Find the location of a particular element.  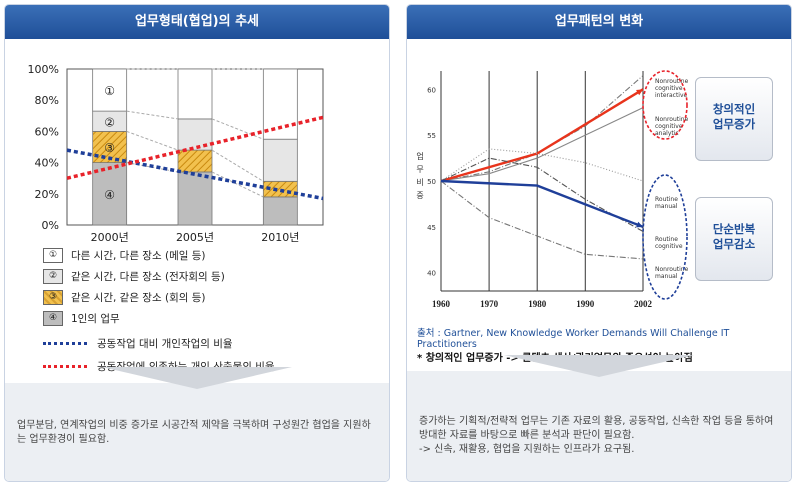

routine-work-line1: 단순반복 is located at coordinates (734, 229).